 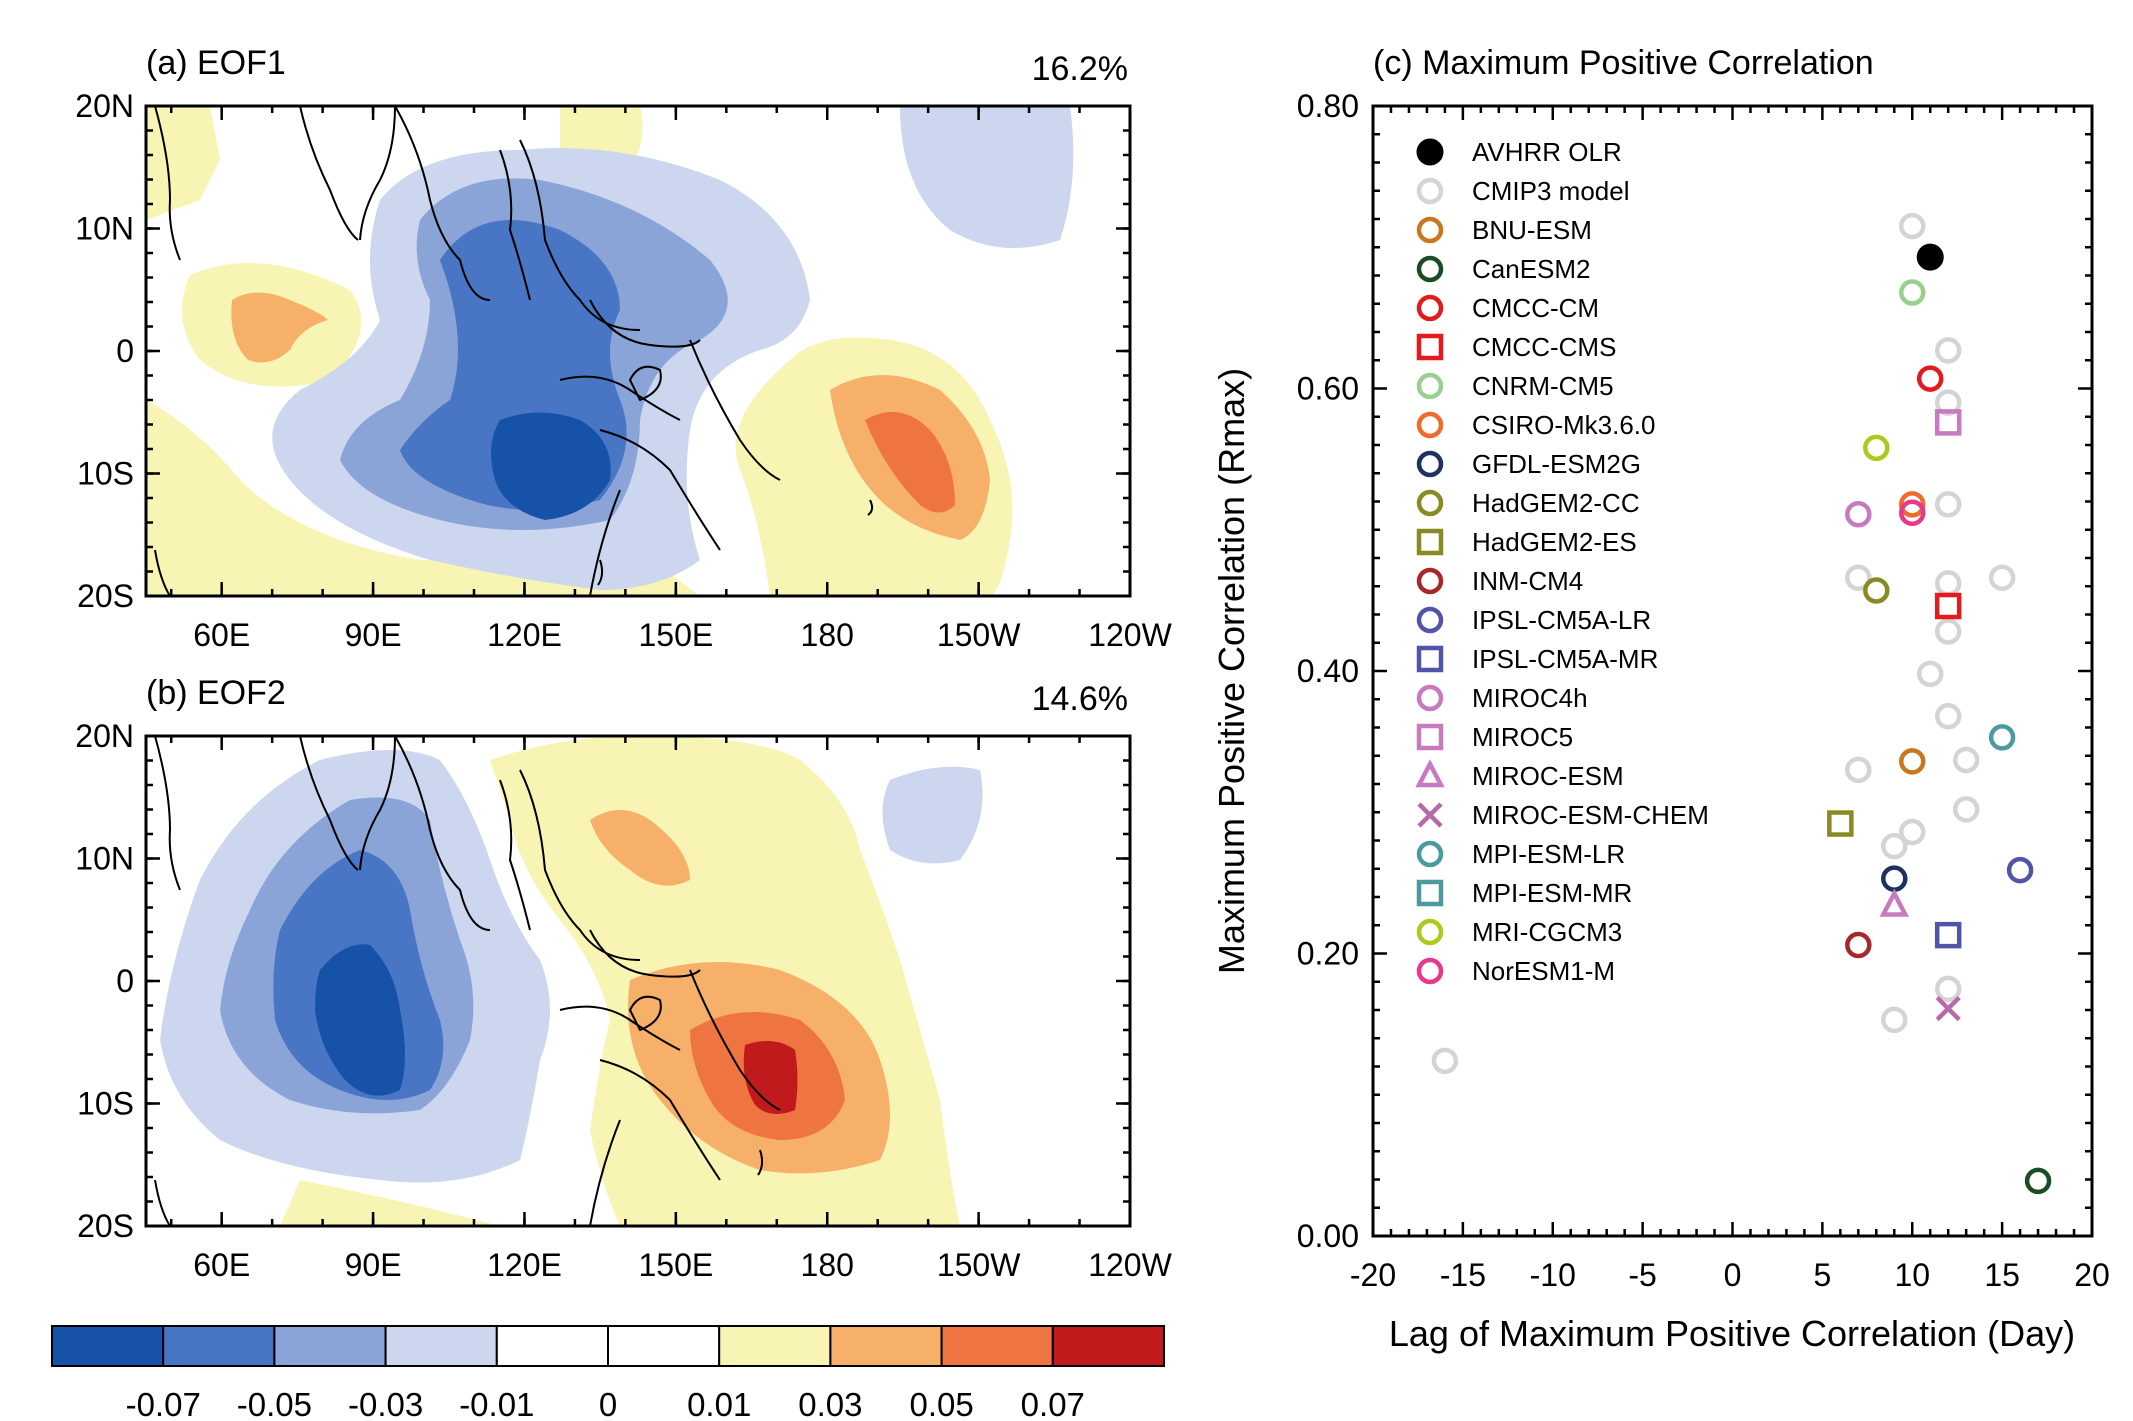 What do you see at coordinates (1430, 542) in the screenshot?
I see `legend-marker-hadgem2-es` at bounding box center [1430, 542].